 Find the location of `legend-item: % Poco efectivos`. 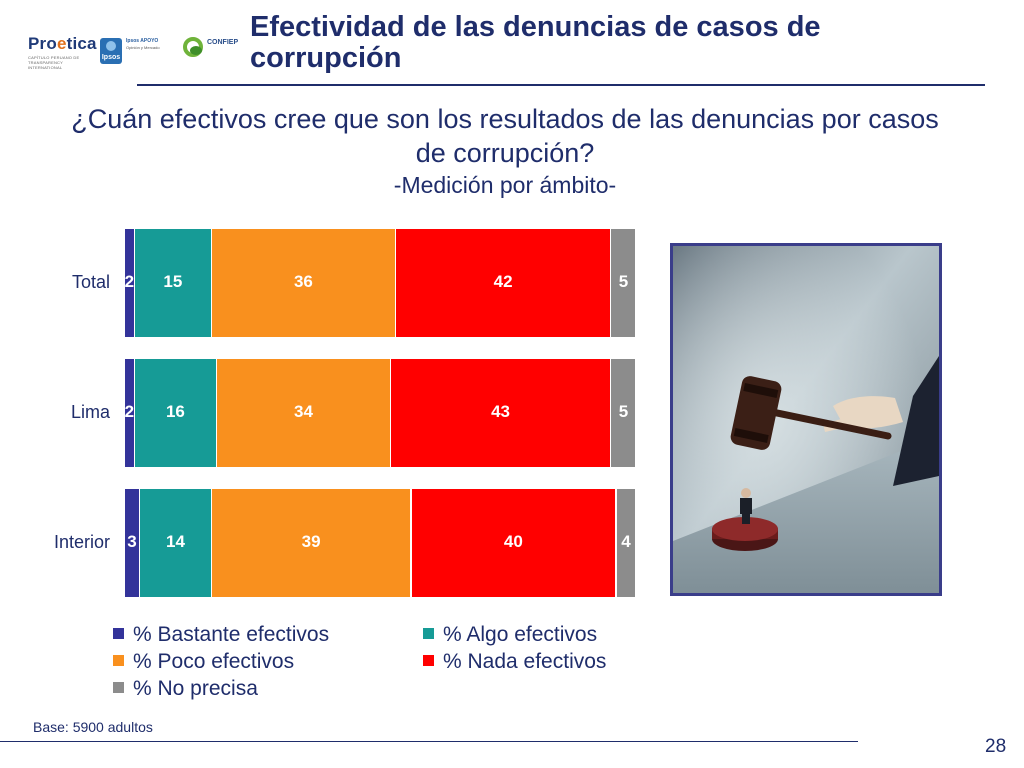

legend-item: % Poco efectivos is located at coordinates (203, 662).